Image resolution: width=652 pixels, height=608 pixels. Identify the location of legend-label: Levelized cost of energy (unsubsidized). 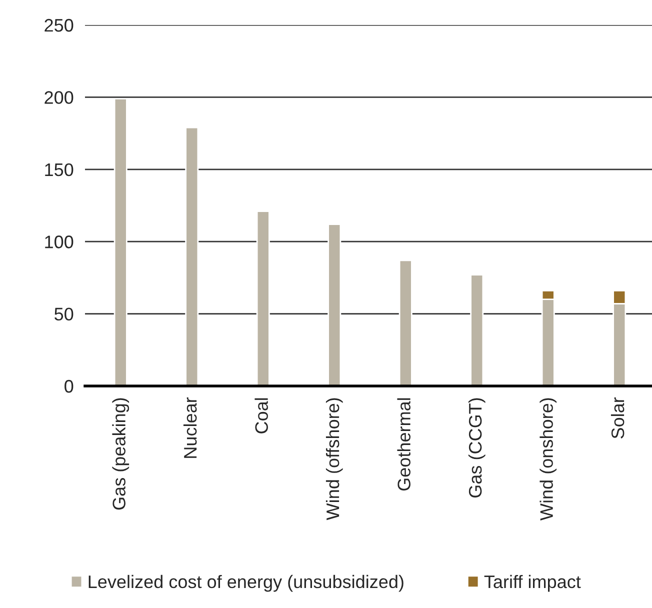
(246, 583).